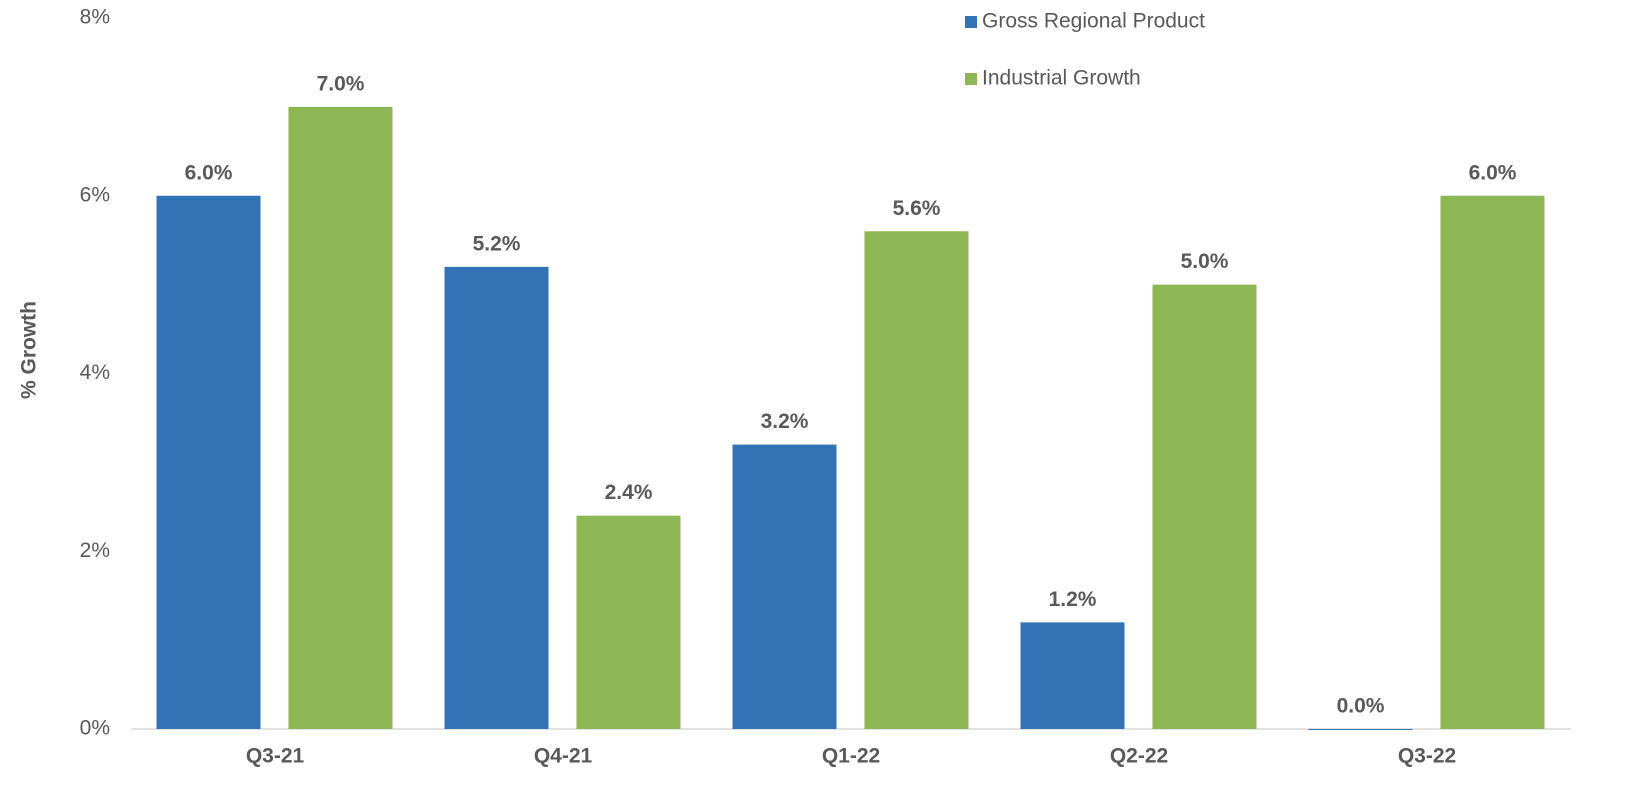  Describe the element at coordinates (275, 756) in the screenshot. I see `x-tick-label: Q3-21` at that location.